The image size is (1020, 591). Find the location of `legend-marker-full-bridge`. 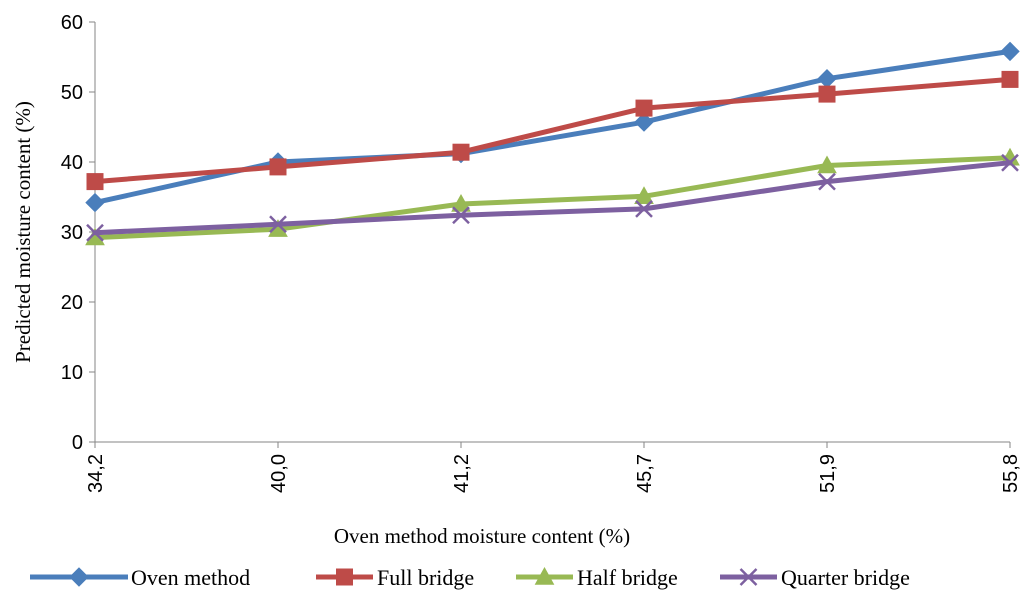

legend-marker-full-bridge is located at coordinates (344, 577).